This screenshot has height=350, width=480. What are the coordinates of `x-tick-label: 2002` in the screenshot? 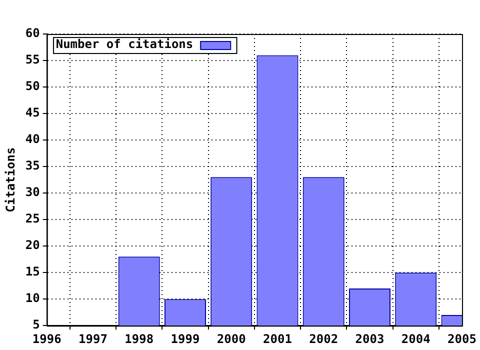 It's located at (323, 339).